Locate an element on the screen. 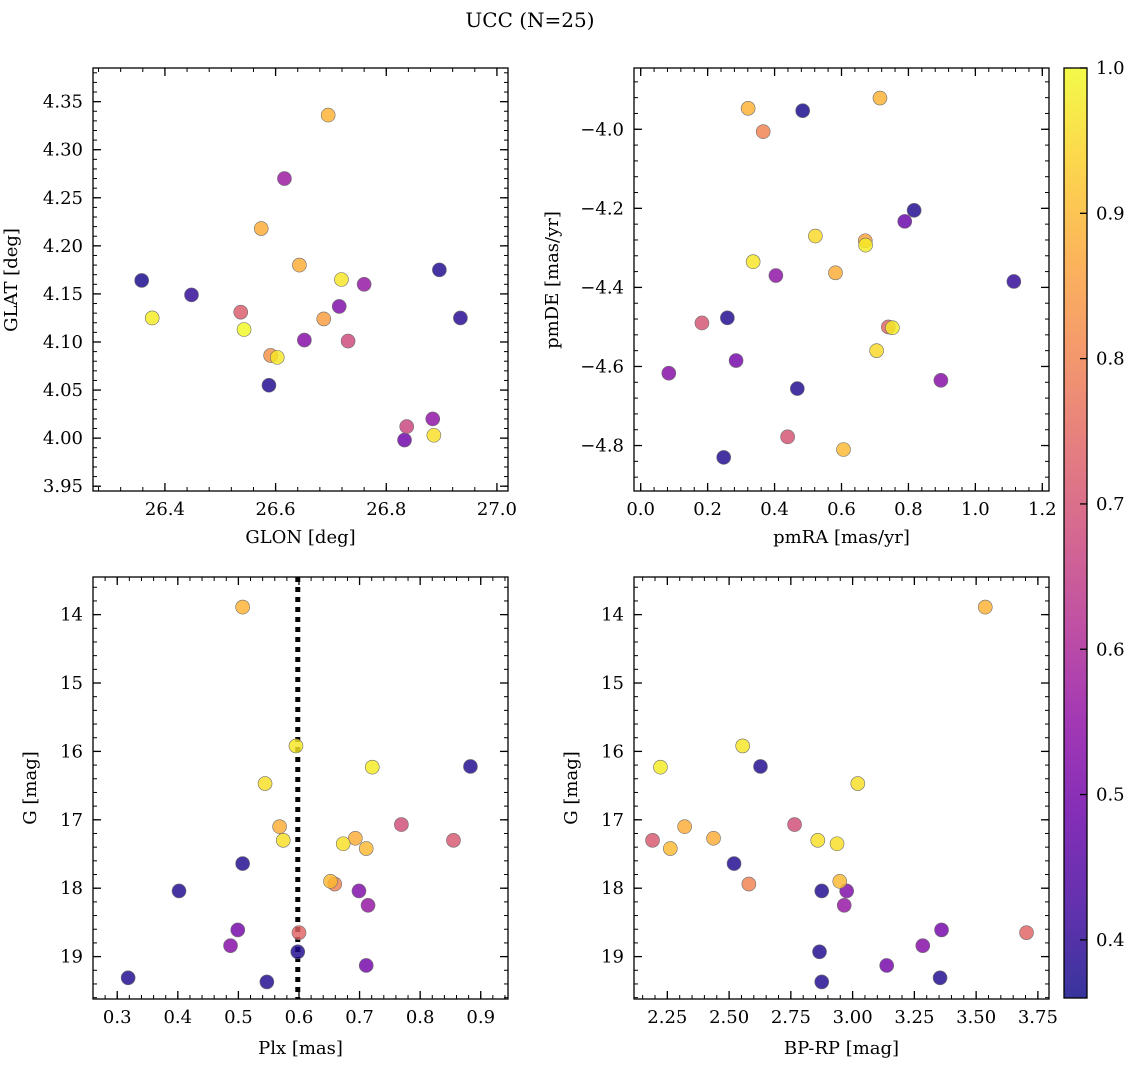 The image size is (1136, 1067). y-tick-label: −4.4 is located at coordinates (602, 287).